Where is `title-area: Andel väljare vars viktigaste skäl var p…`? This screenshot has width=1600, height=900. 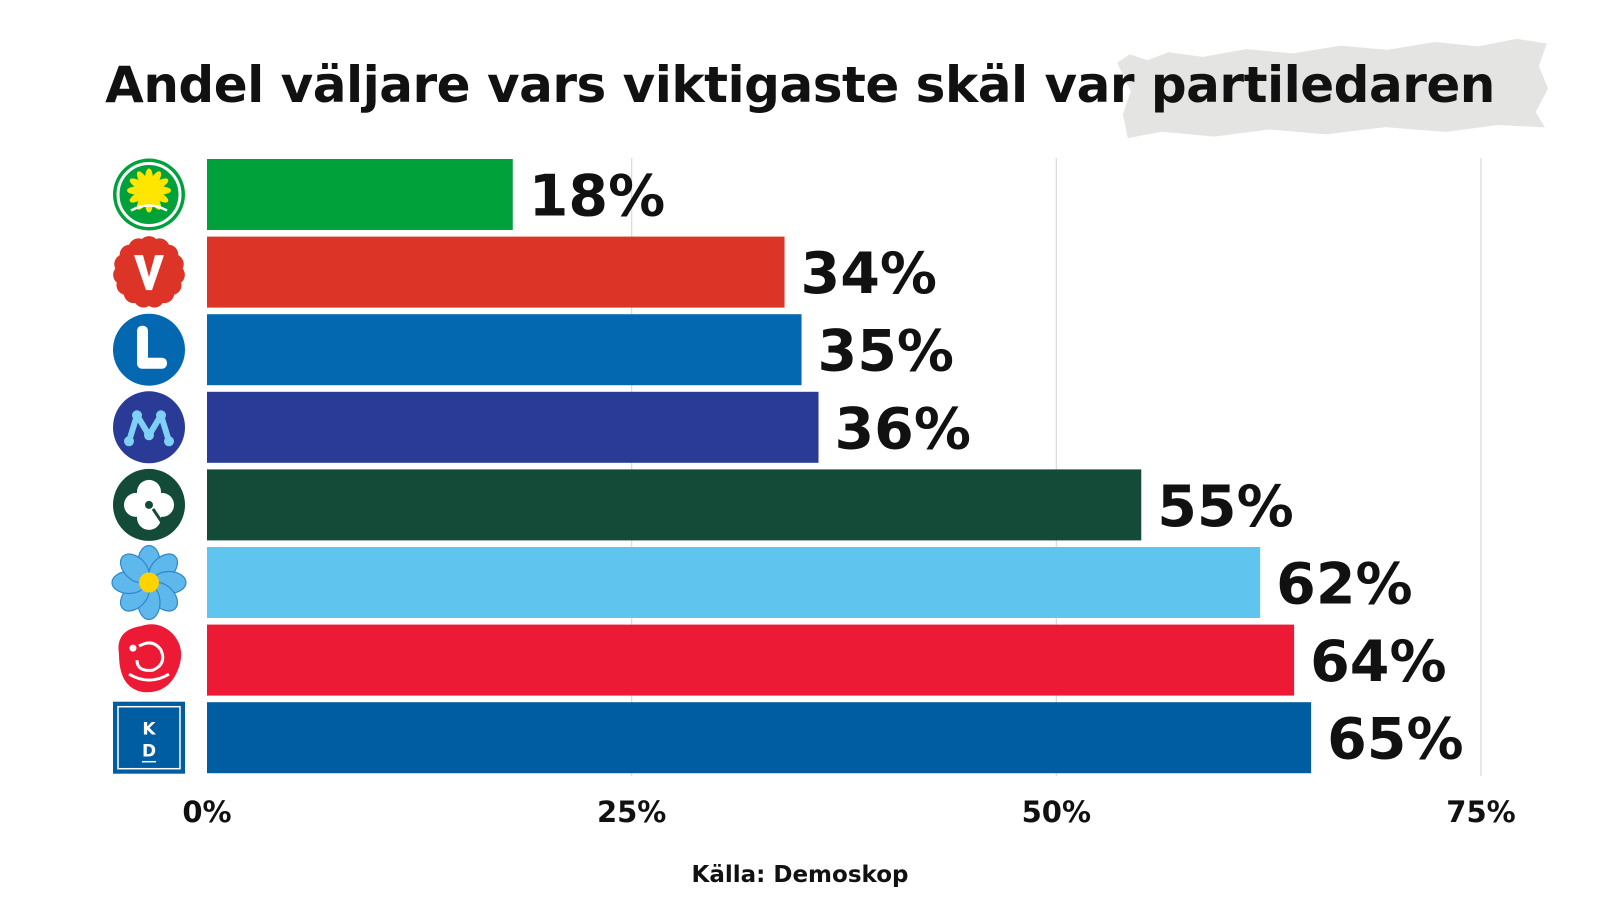 title-area: Andel väljare vars viktigaste skäl var p… is located at coordinates (800, 91).